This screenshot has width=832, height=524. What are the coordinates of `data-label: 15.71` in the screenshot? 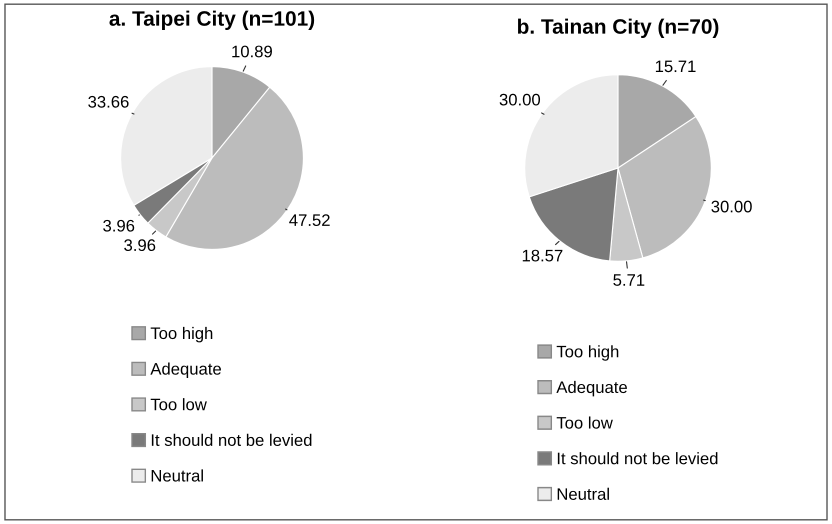 It's located at (676, 66).